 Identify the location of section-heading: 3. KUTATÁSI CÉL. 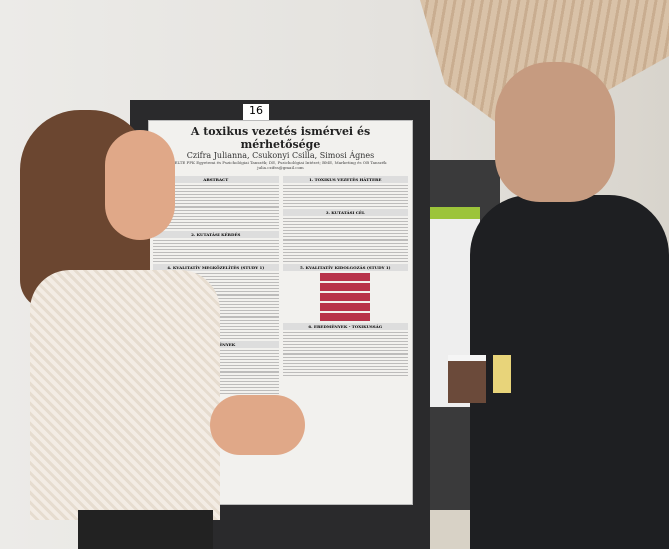
(345, 212).